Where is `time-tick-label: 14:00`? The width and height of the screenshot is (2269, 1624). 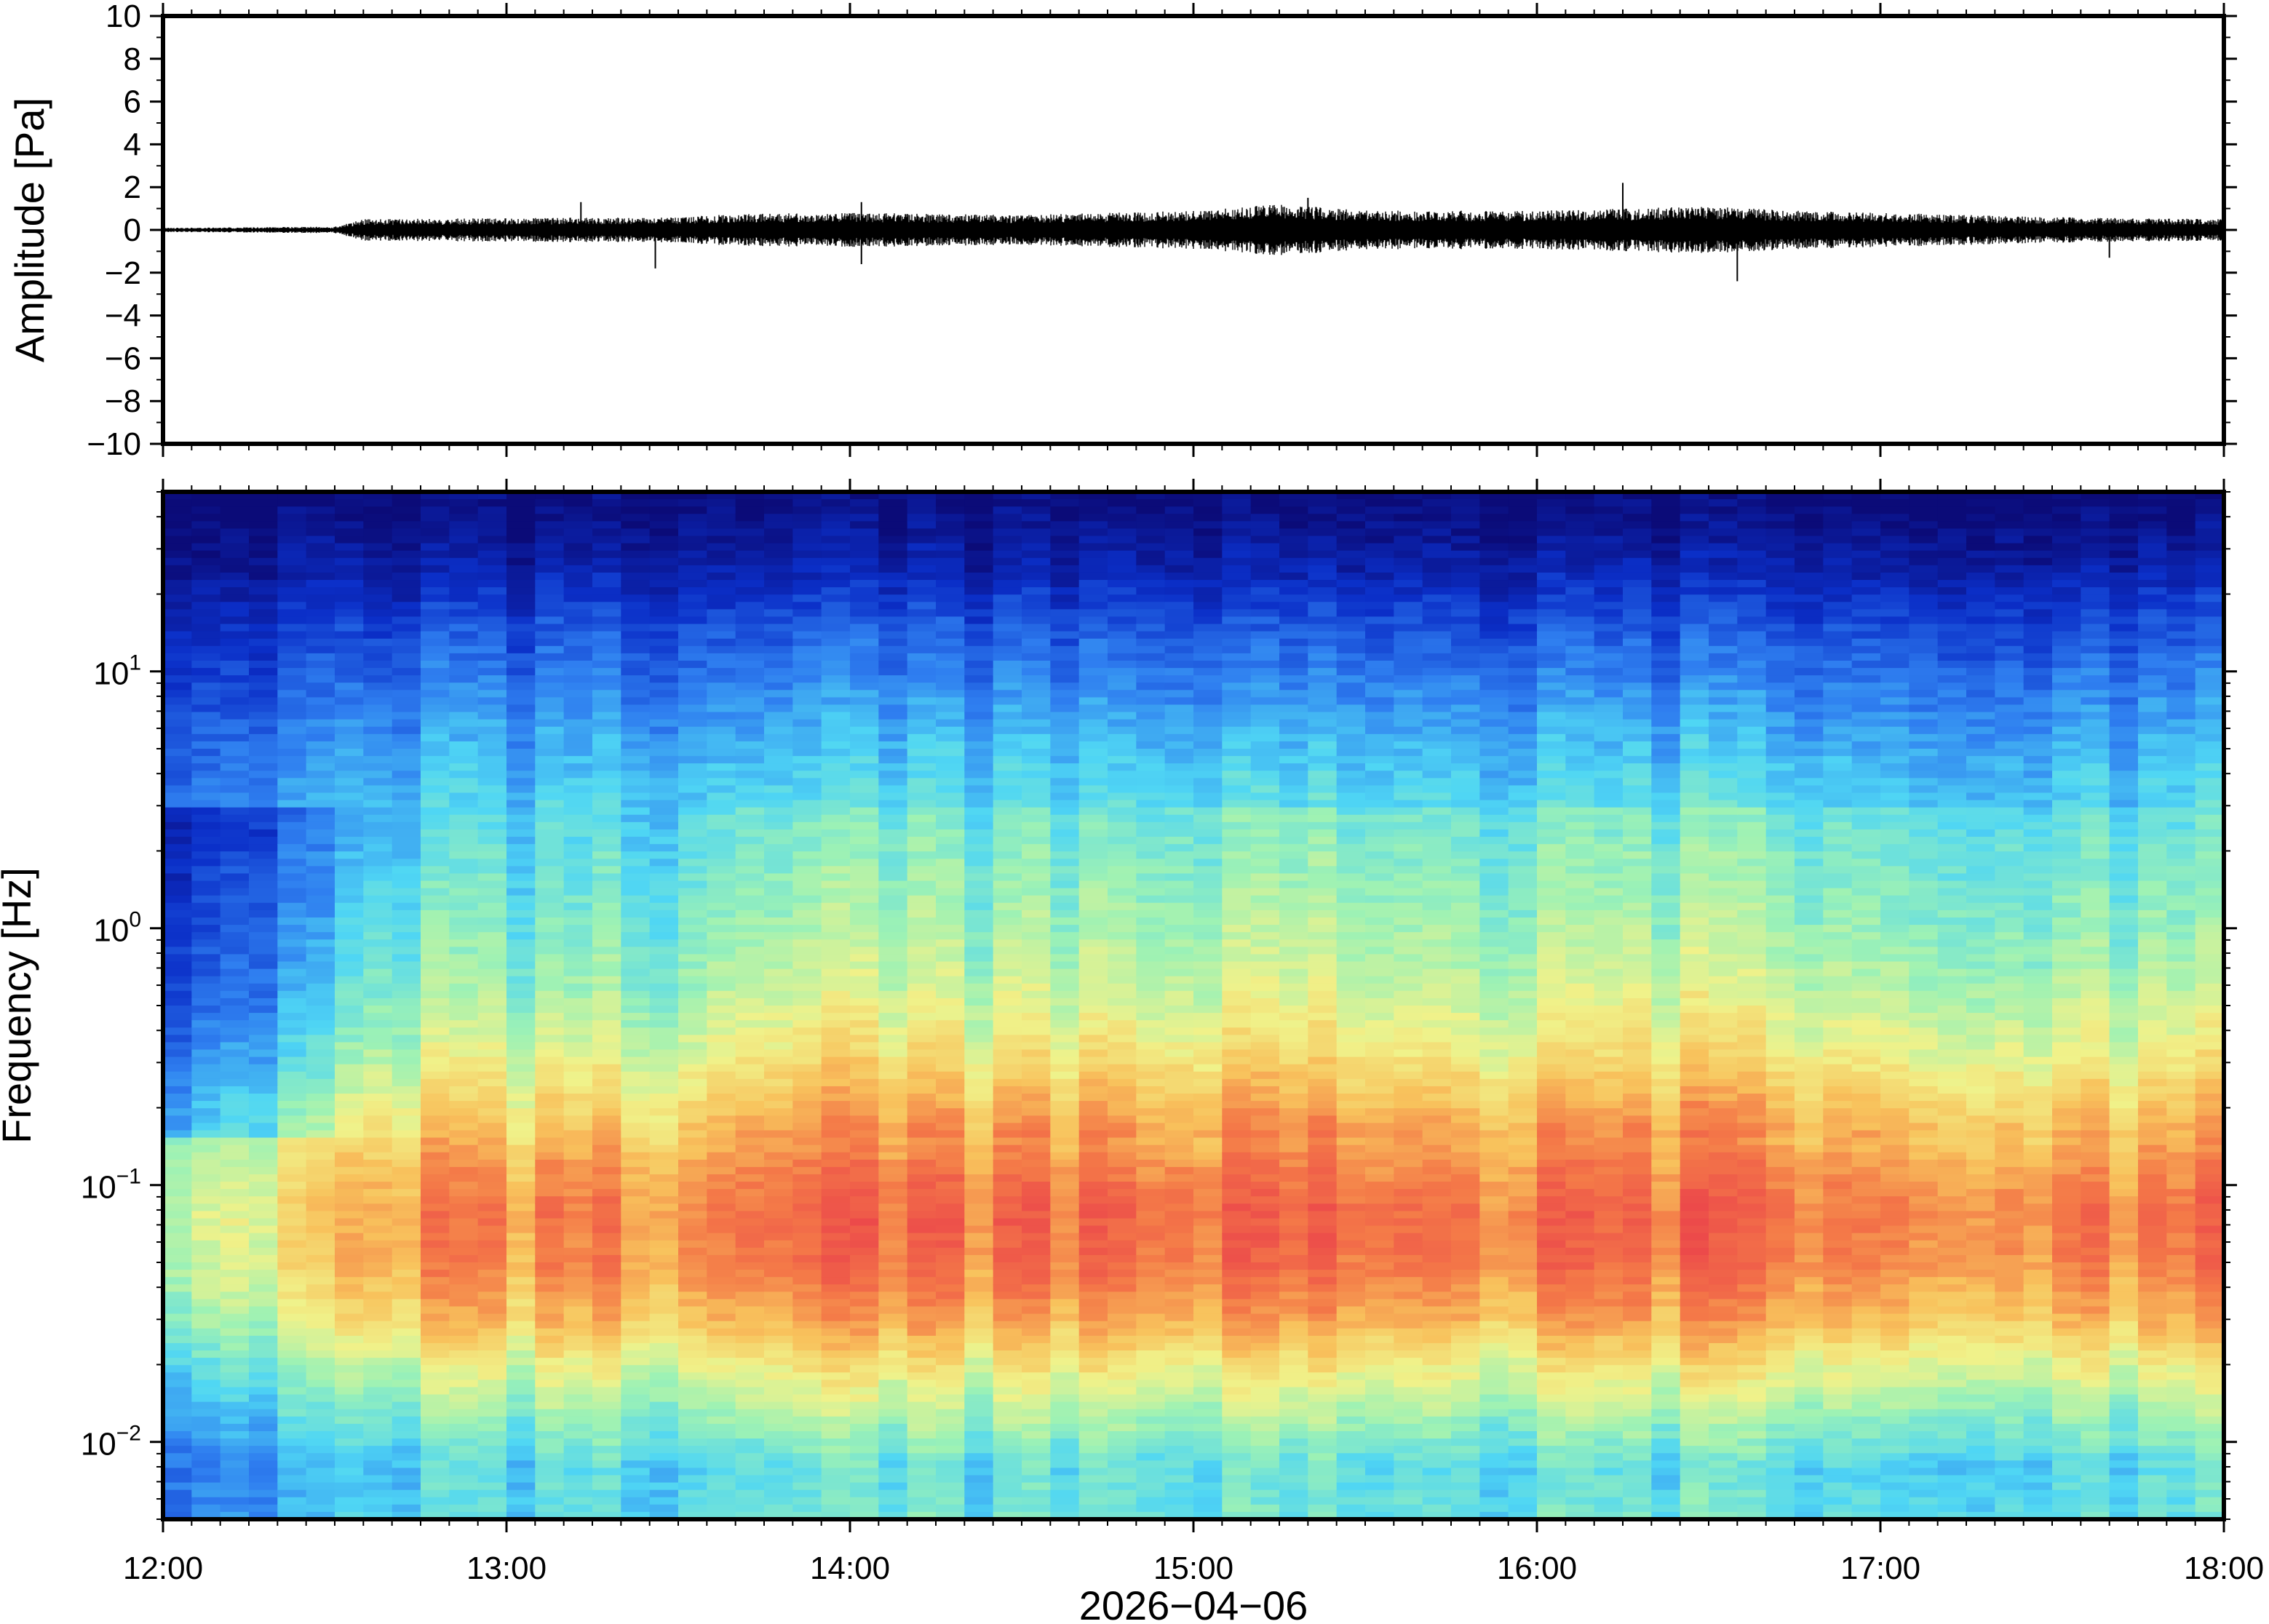
time-tick-label: 14:00 is located at coordinates (850, 1568).